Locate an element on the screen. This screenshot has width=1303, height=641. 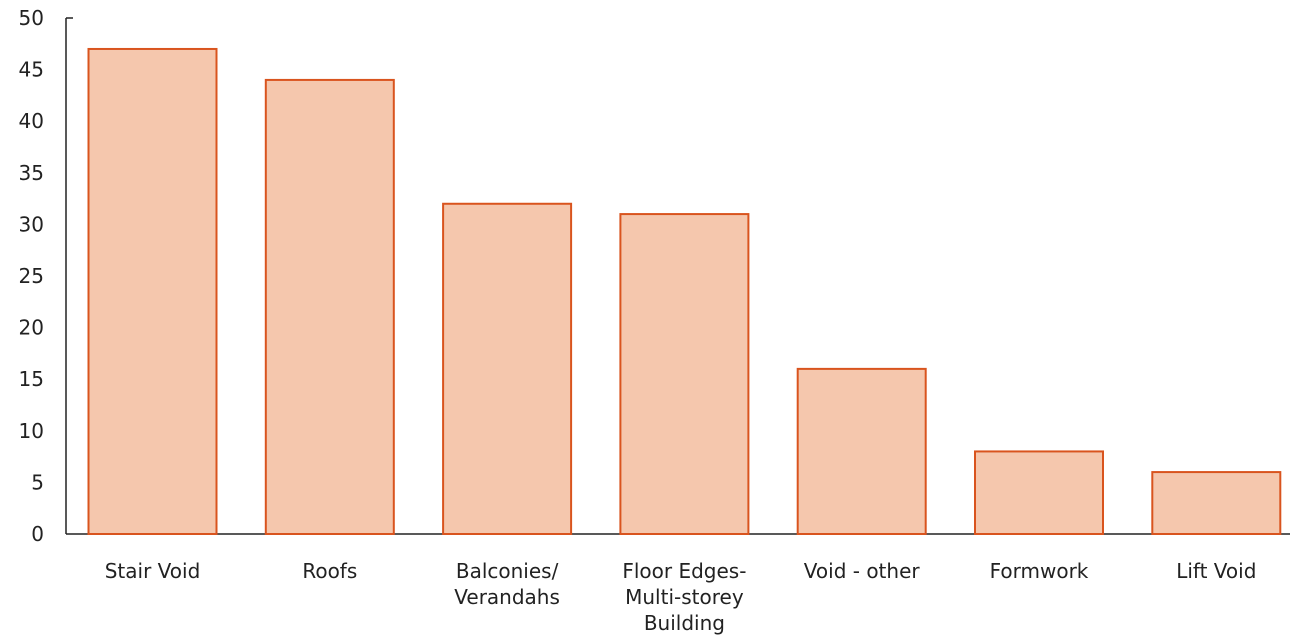
y-tick-label: 40 is located at coordinates (31, 121).